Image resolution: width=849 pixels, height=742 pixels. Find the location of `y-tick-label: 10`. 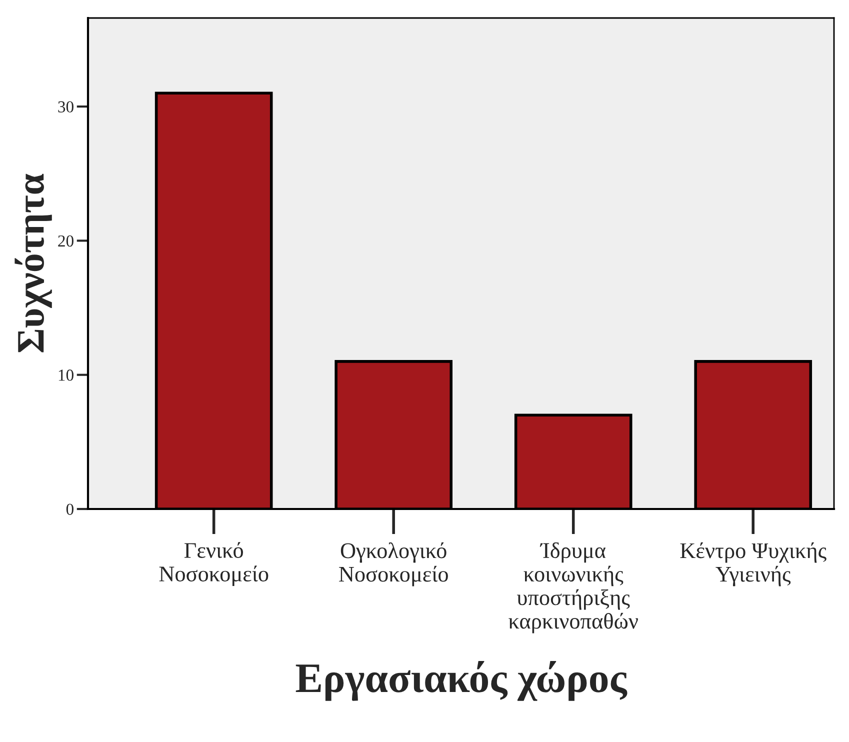

y-tick-label: 10 is located at coordinates (66, 375).